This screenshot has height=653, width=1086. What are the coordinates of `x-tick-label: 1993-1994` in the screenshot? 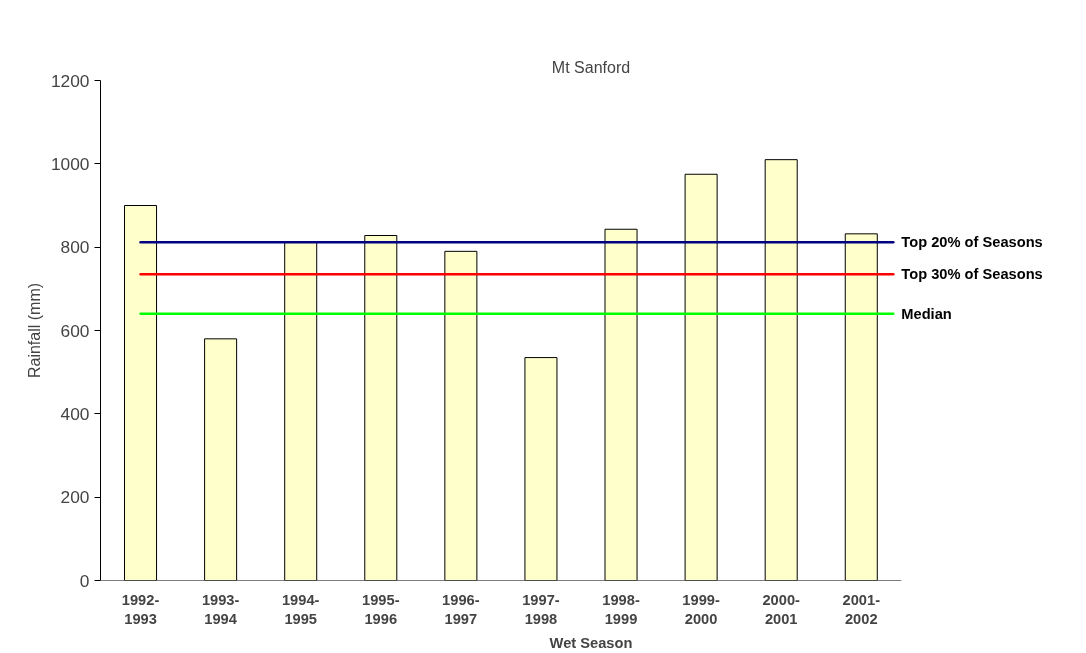 It's located at (220, 609).